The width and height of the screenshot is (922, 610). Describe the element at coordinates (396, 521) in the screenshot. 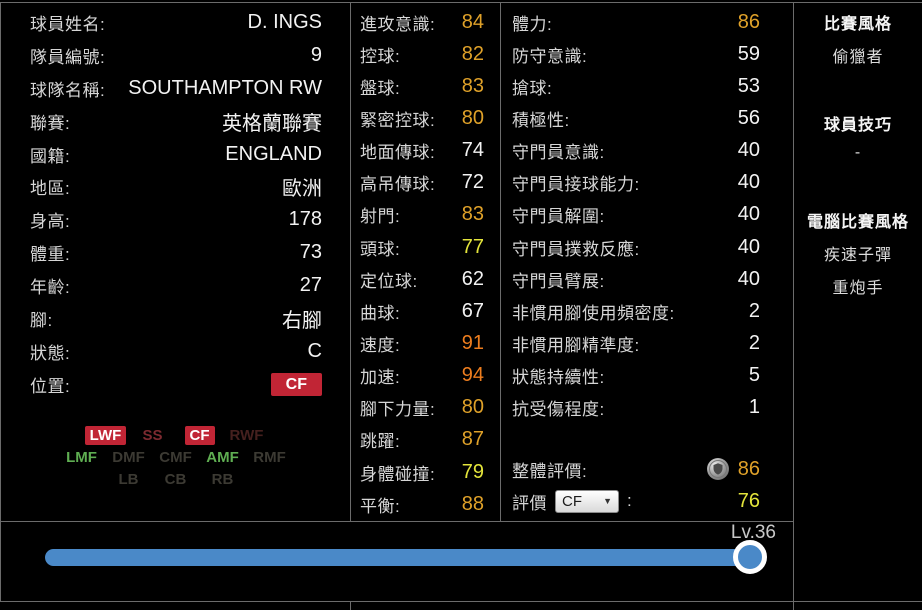

I see `divider-stats-slider` at that location.